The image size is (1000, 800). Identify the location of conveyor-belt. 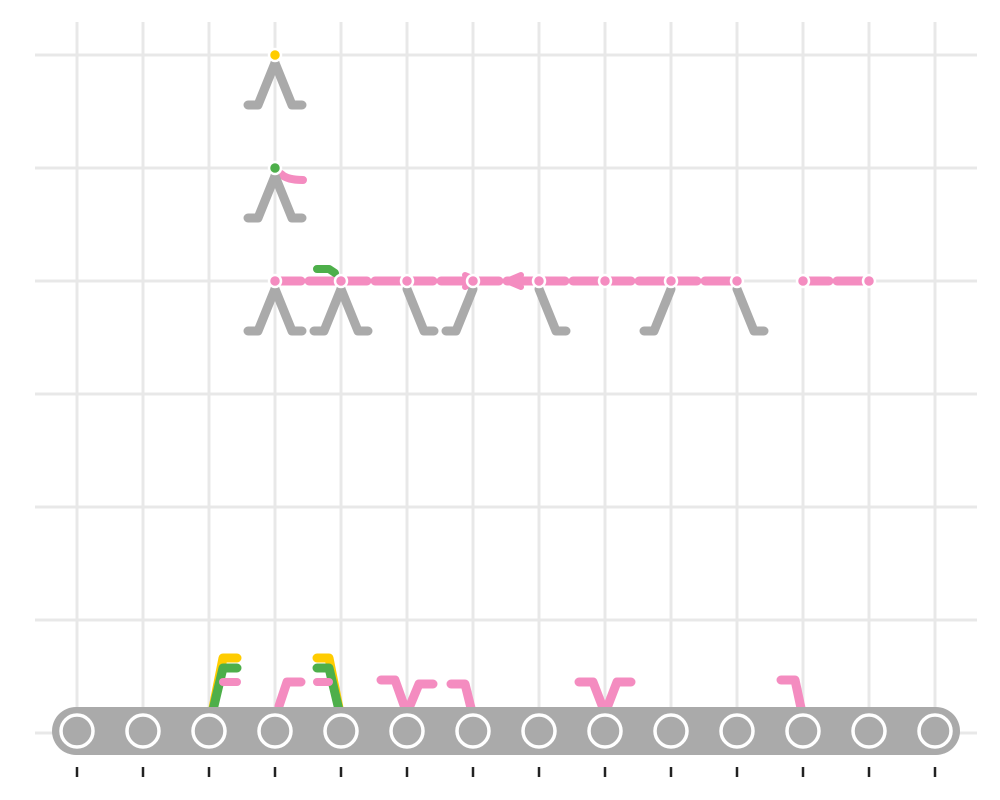
(506, 731).